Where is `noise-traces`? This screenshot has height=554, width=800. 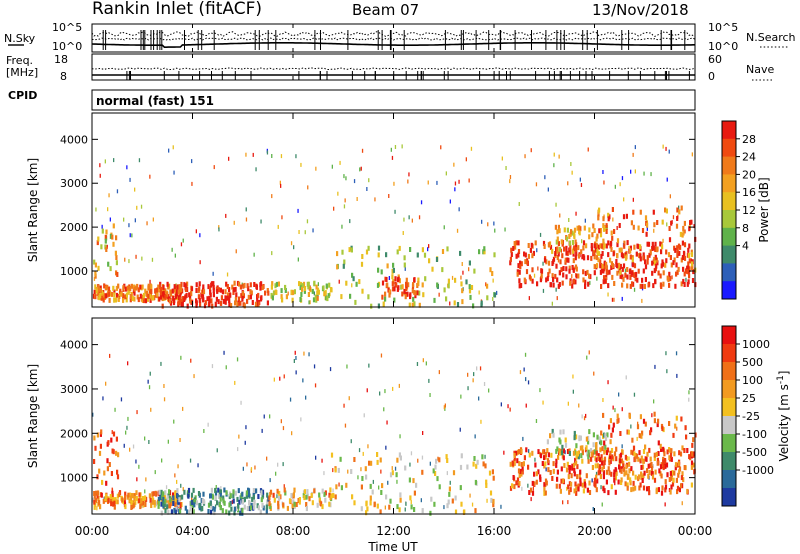 noise-traces is located at coordinates (393, 40).